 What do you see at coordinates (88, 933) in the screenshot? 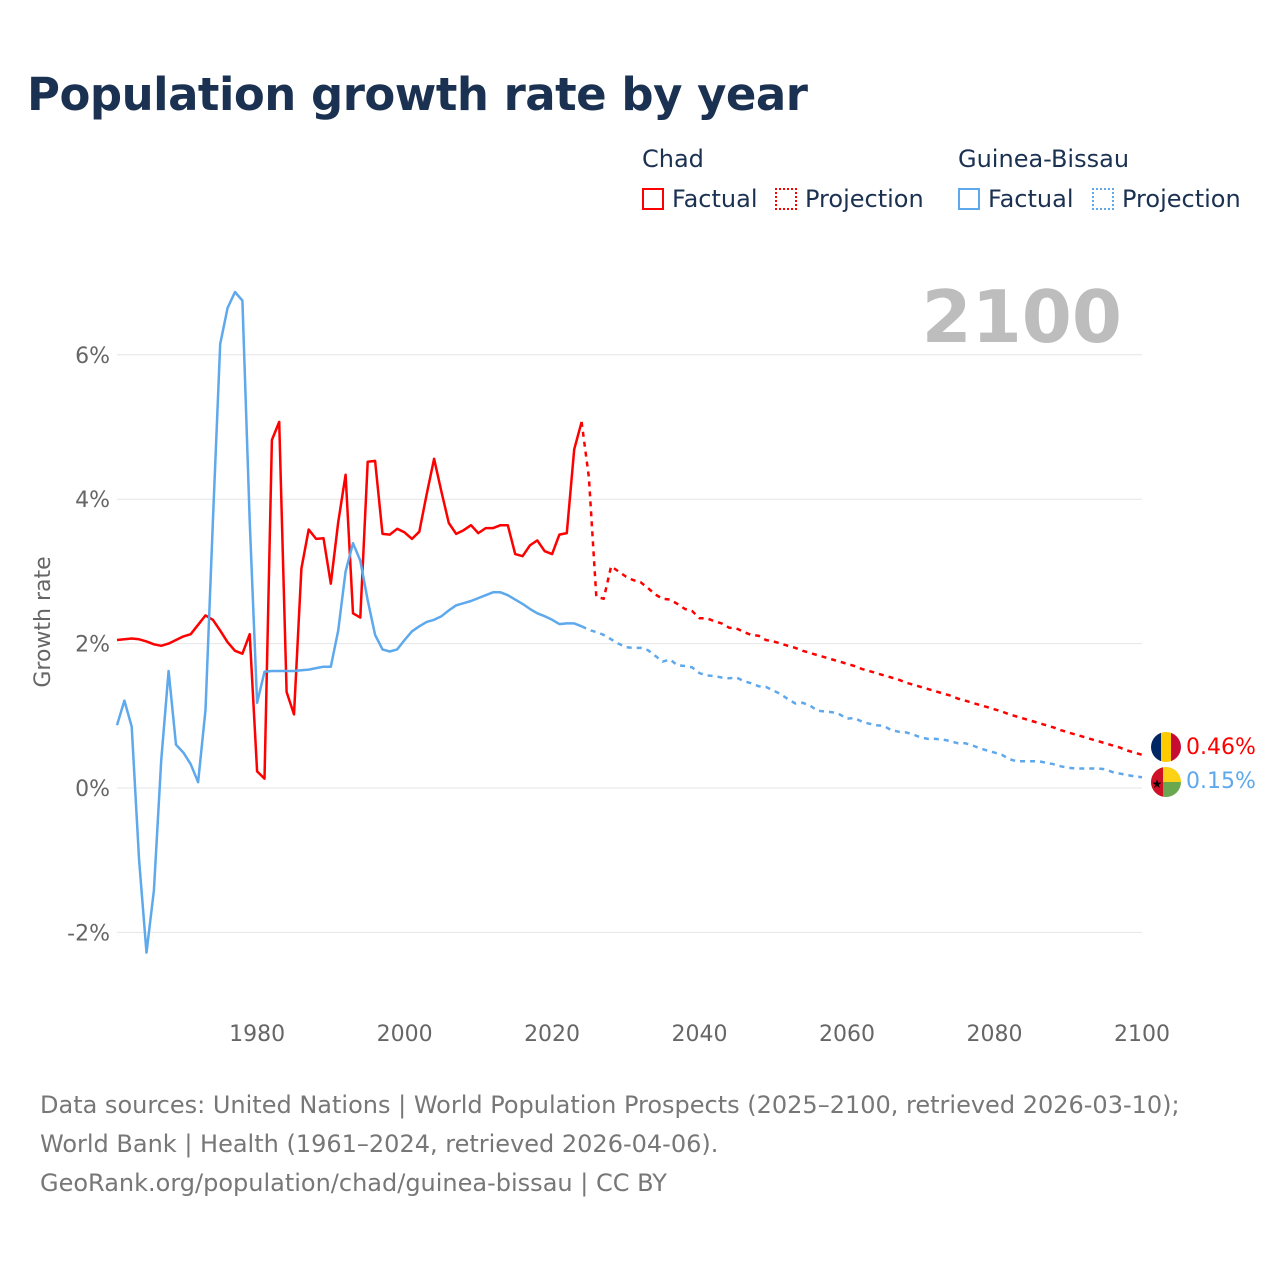
I see `y-tick-label: -2%` at bounding box center [88, 933].